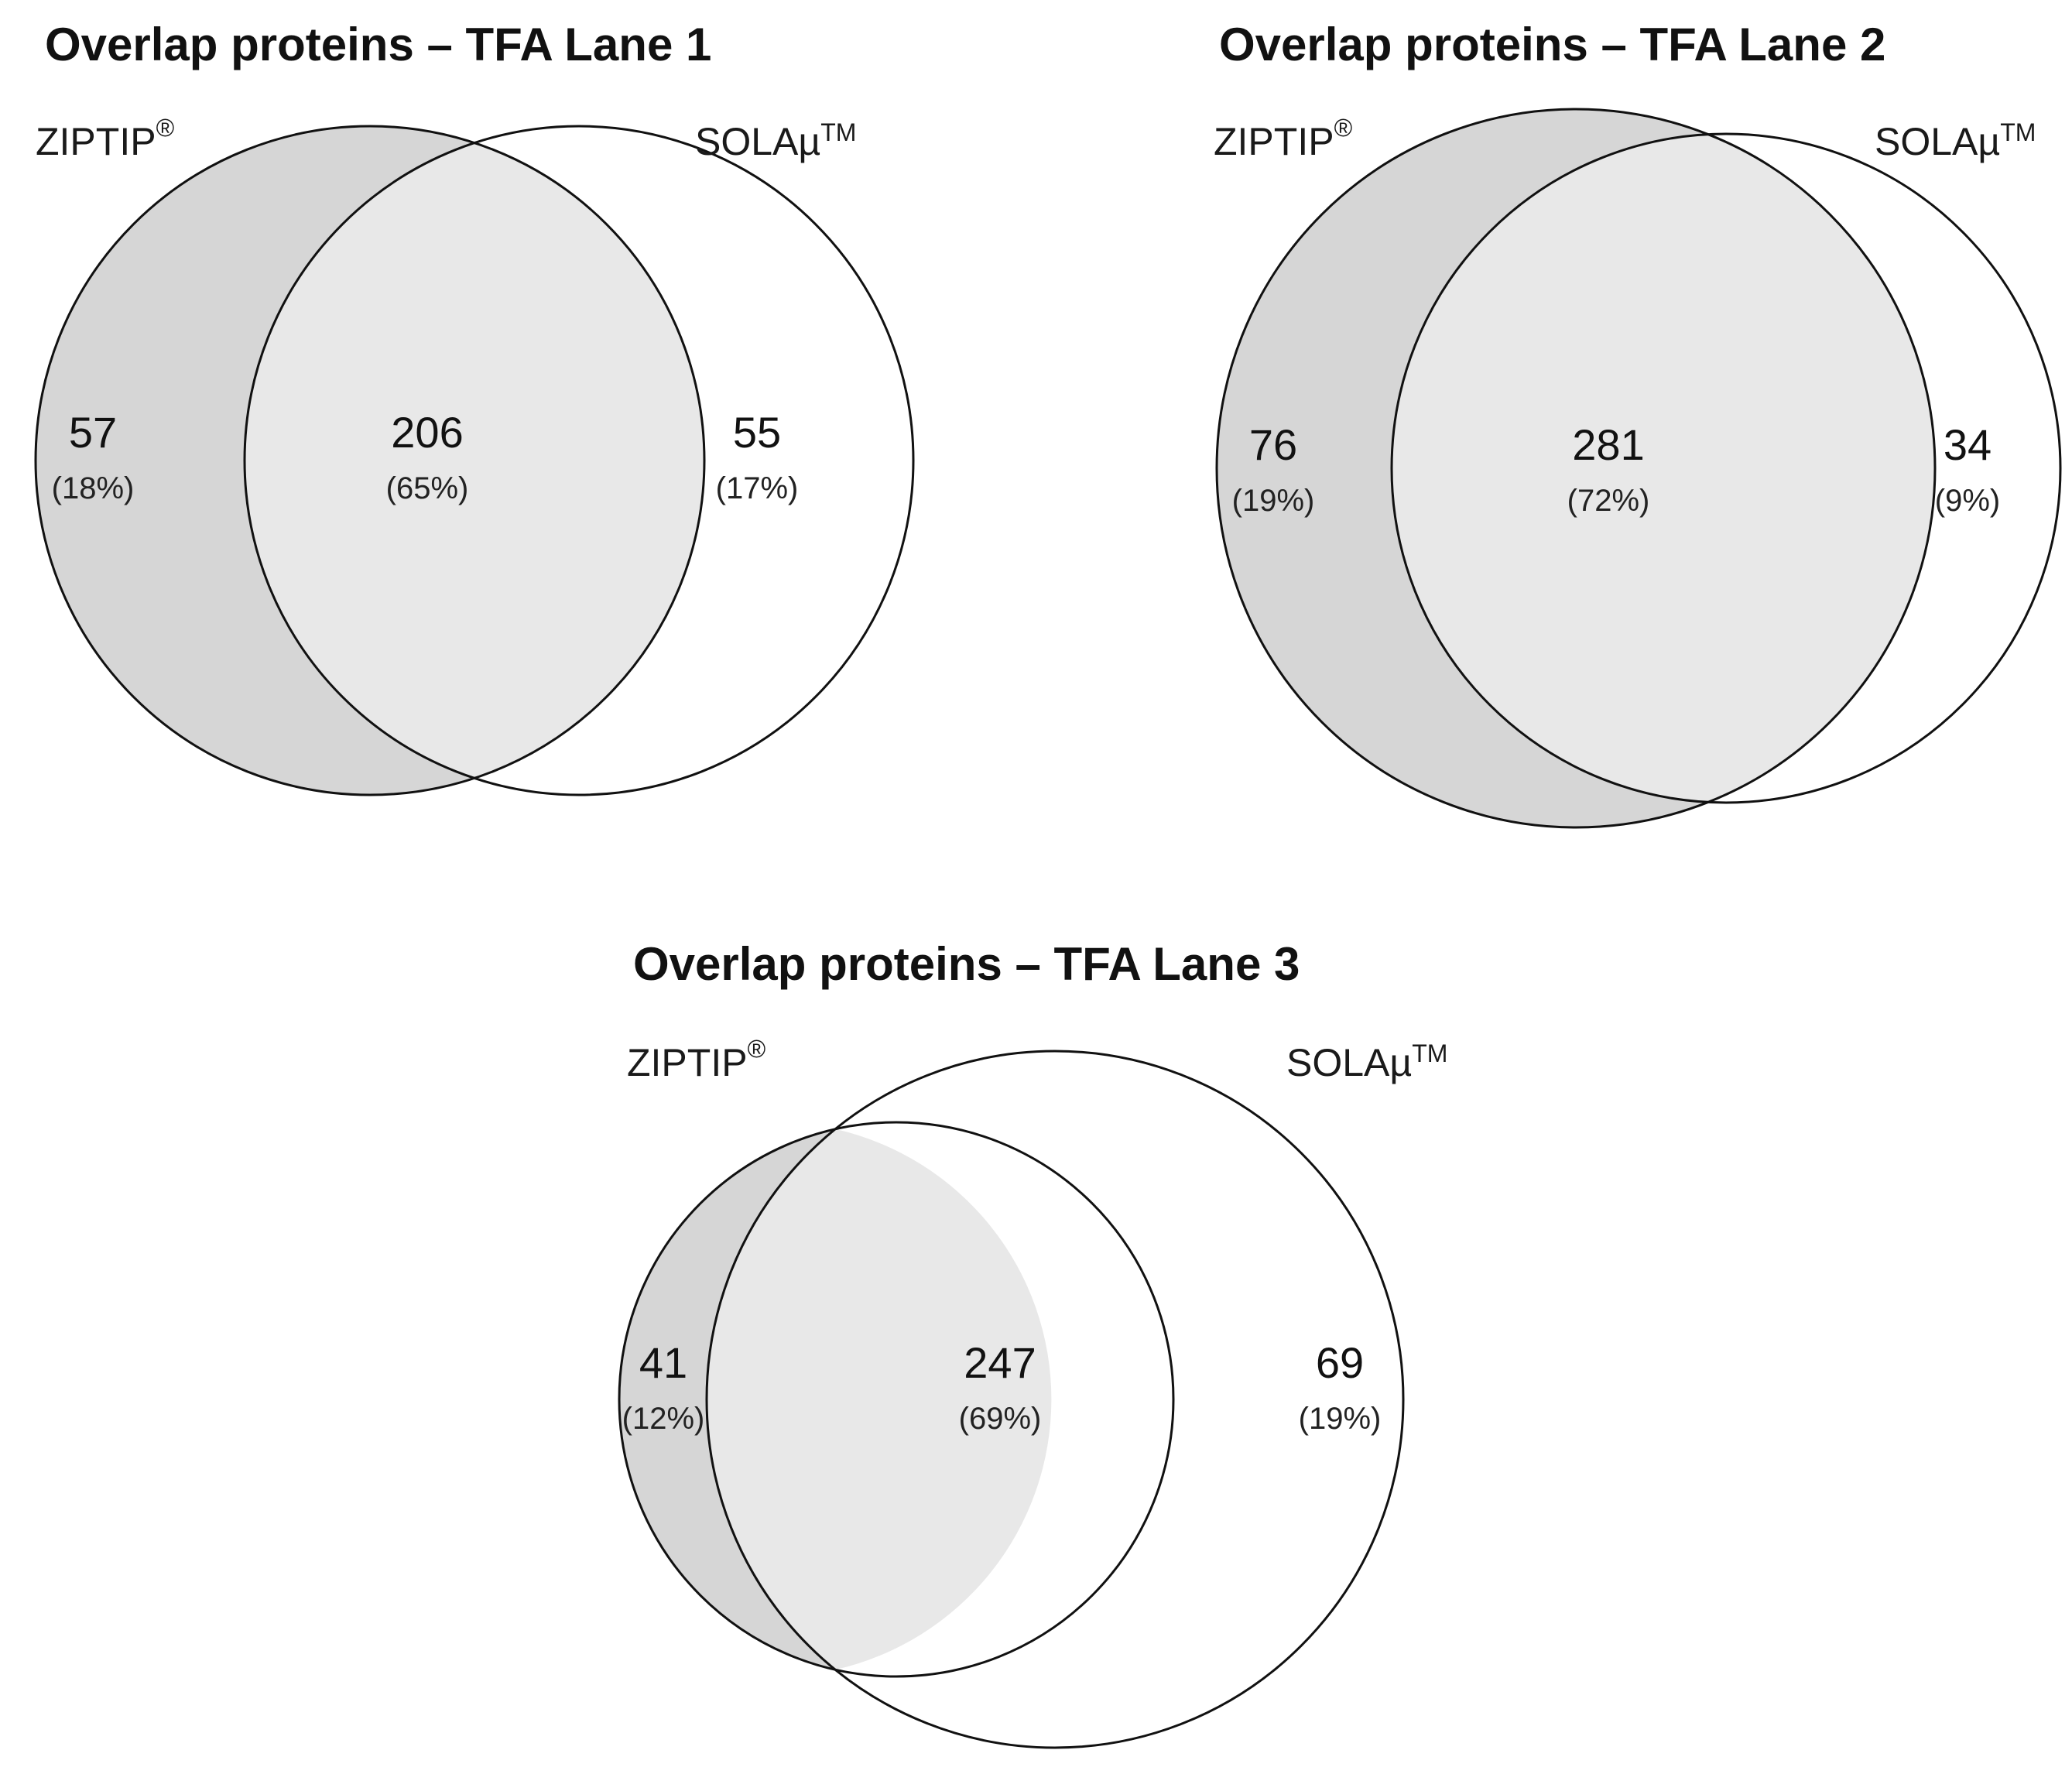 This screenshot has width=2072, height=1774. I want to click on overlap-count: 247, so click(1000, 1362).